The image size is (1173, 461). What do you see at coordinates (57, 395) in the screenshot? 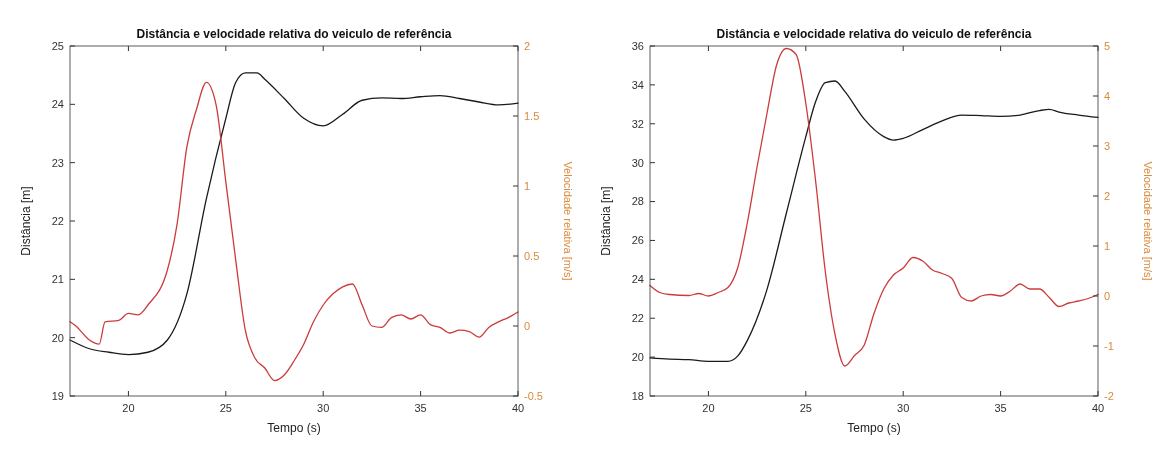
I see `y-tick-label: 19` at bounding box center [57, 395].